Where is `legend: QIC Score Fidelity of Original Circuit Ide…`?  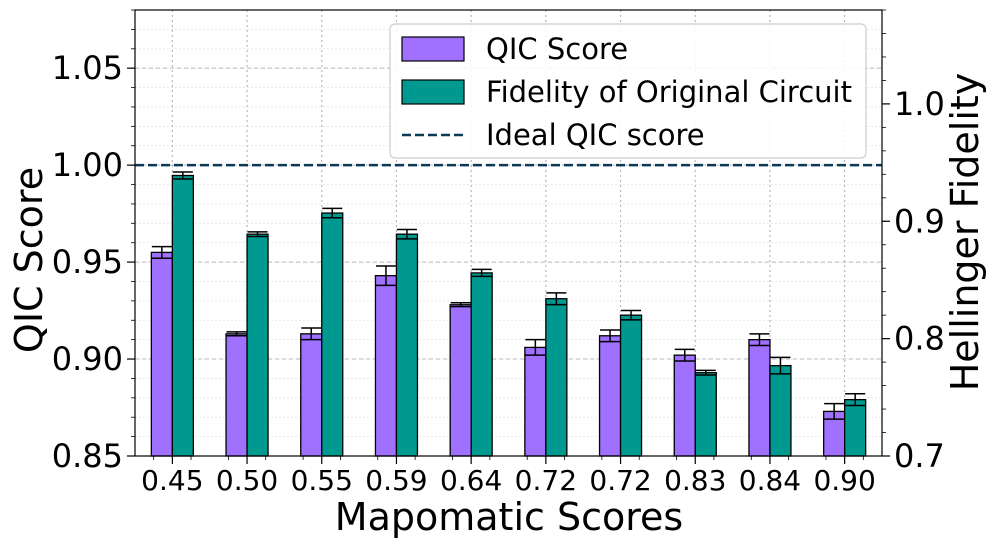
legend: QIC Score Fidelity of Original Circuit Ide… is located at coordinates (628, 91).